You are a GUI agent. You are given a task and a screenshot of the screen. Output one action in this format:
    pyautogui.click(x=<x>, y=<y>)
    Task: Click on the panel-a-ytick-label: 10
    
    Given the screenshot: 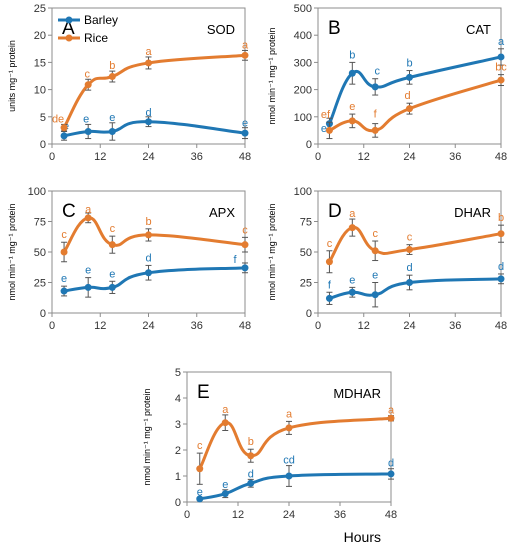 What is the action you would take?
    pyautogui.click(x=40, y=91)
    